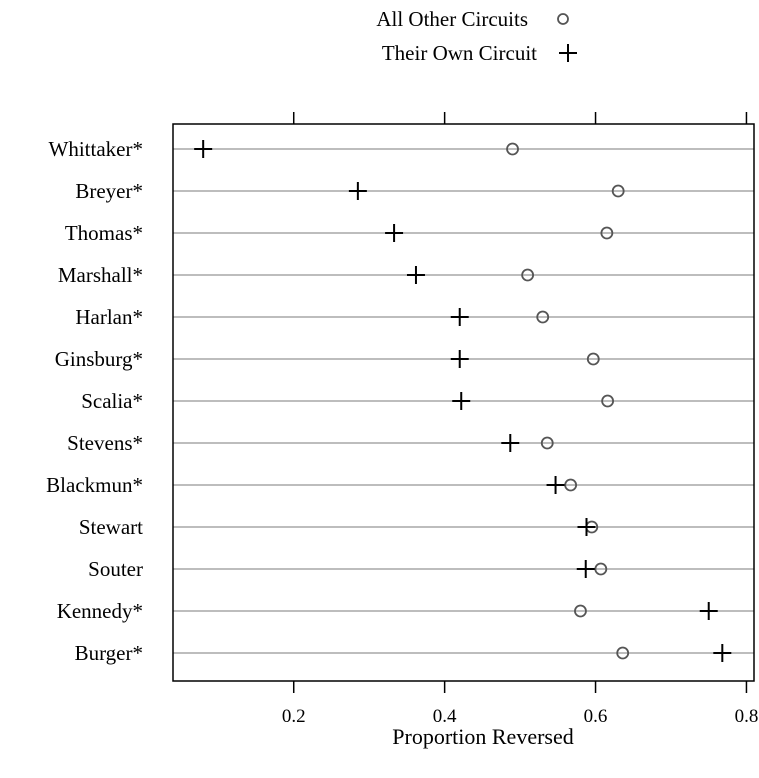 This screenshot has height=778, width=759. I want to click on their-own-circuit-point-burger, so click(722, 653).